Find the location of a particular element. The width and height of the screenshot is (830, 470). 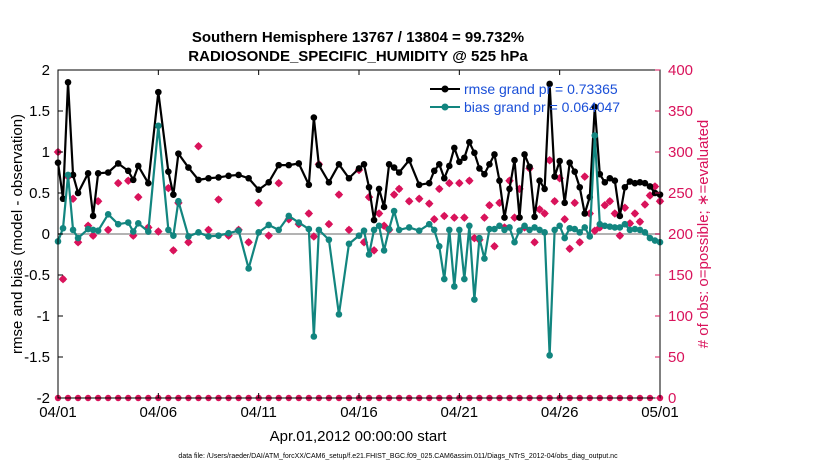

y-right-tick-label: 50 is located at coordinates (676, 357).